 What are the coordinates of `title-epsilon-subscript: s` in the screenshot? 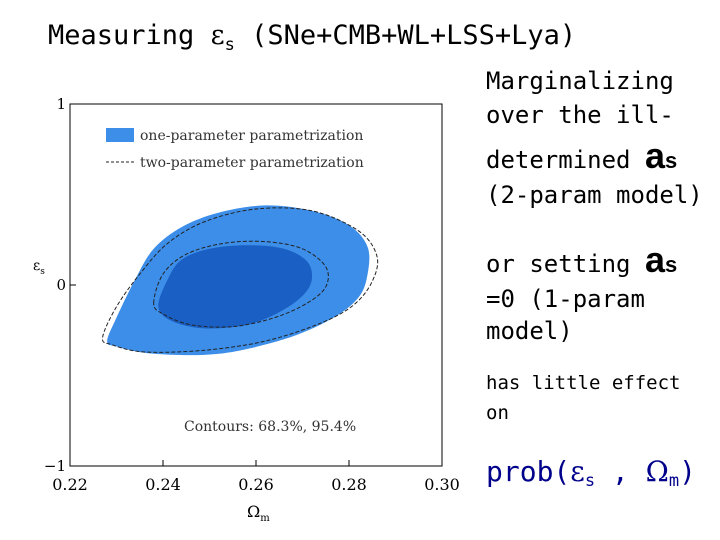 It's located at (229, 45).